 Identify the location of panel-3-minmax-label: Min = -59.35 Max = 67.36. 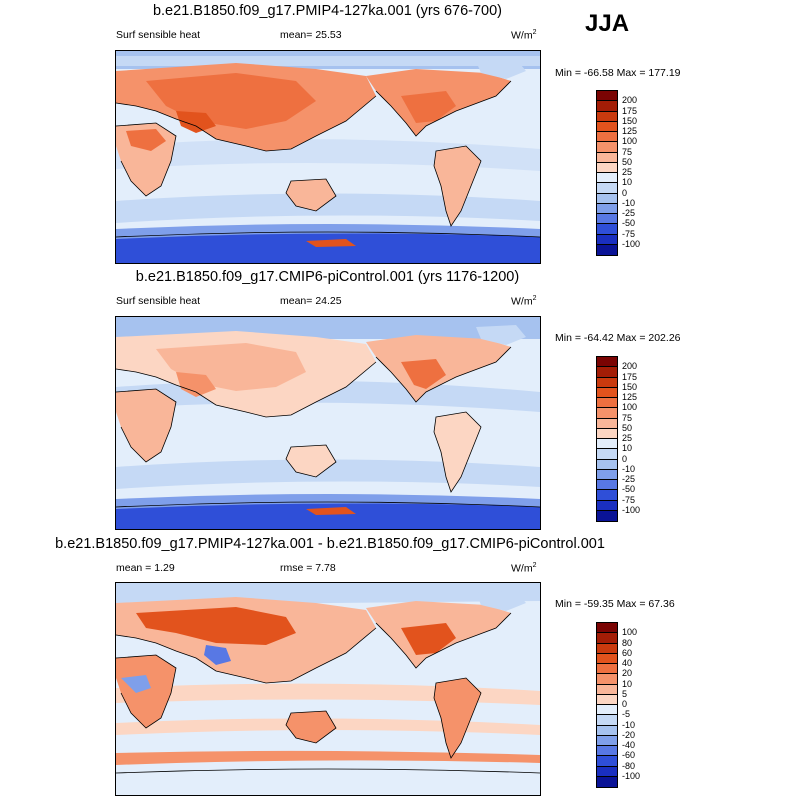
(615, 604).